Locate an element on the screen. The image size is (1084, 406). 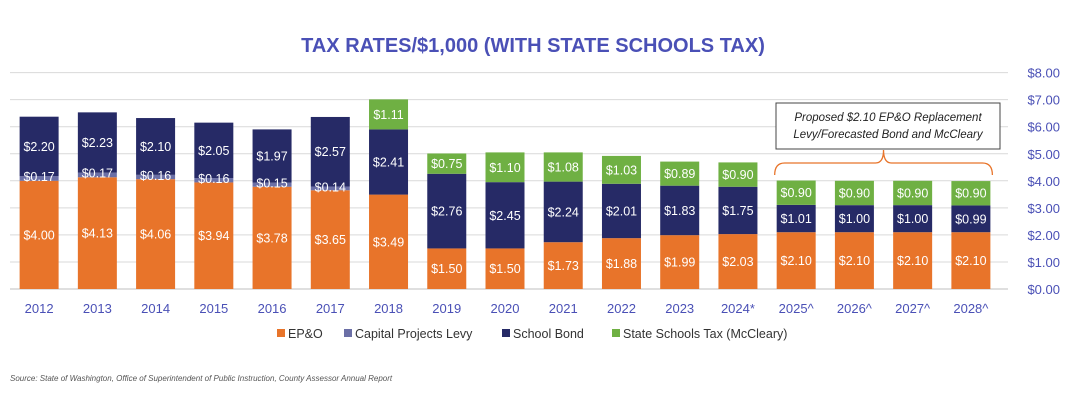
data-label: $3.49 is located at coordinates (388, 242).